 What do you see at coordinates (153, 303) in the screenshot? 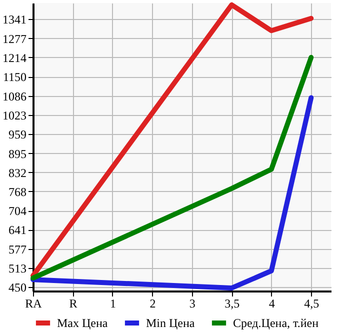
I see `x-tick-label: 2` at bounding box center [153, 303].